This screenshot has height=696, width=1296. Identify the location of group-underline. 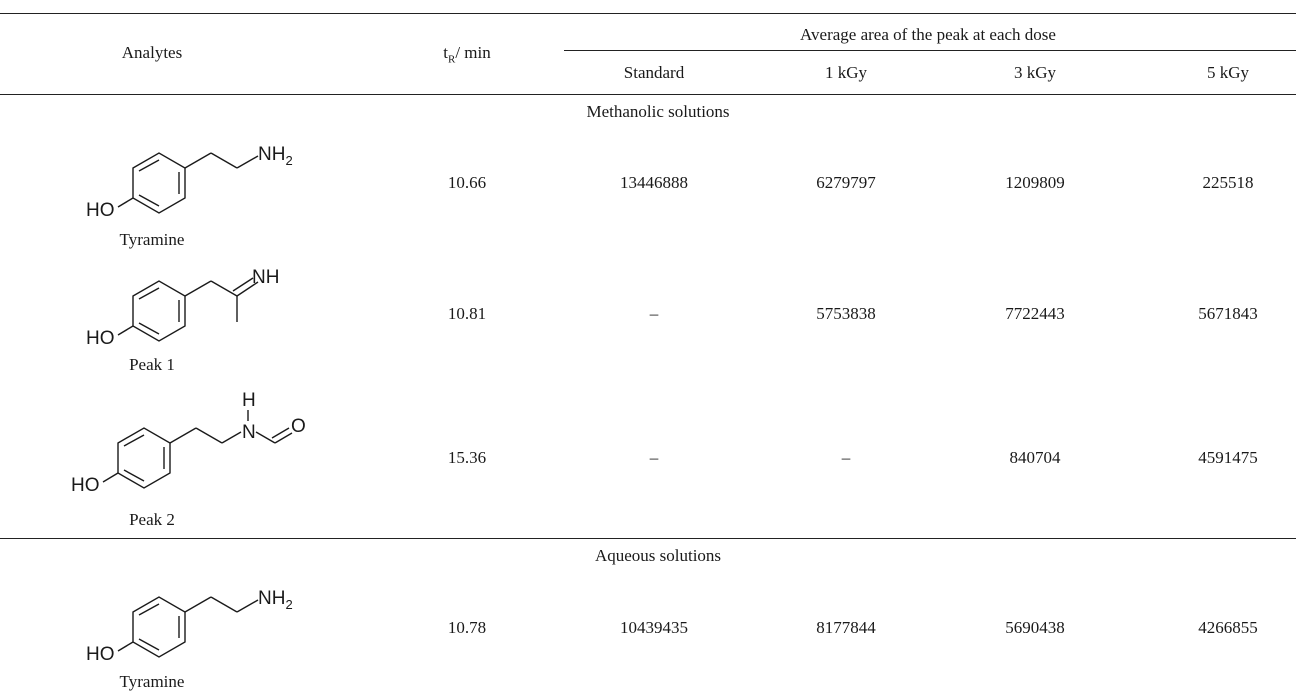
(930, 50).